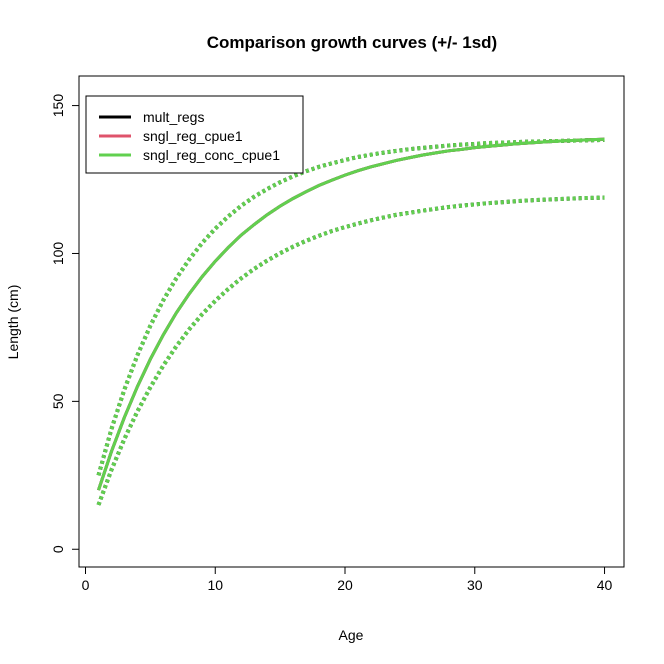  Describe the element at coordinates (13, 322) in the screenshot. I see `y-axis-label: Length (cm)` at that location.